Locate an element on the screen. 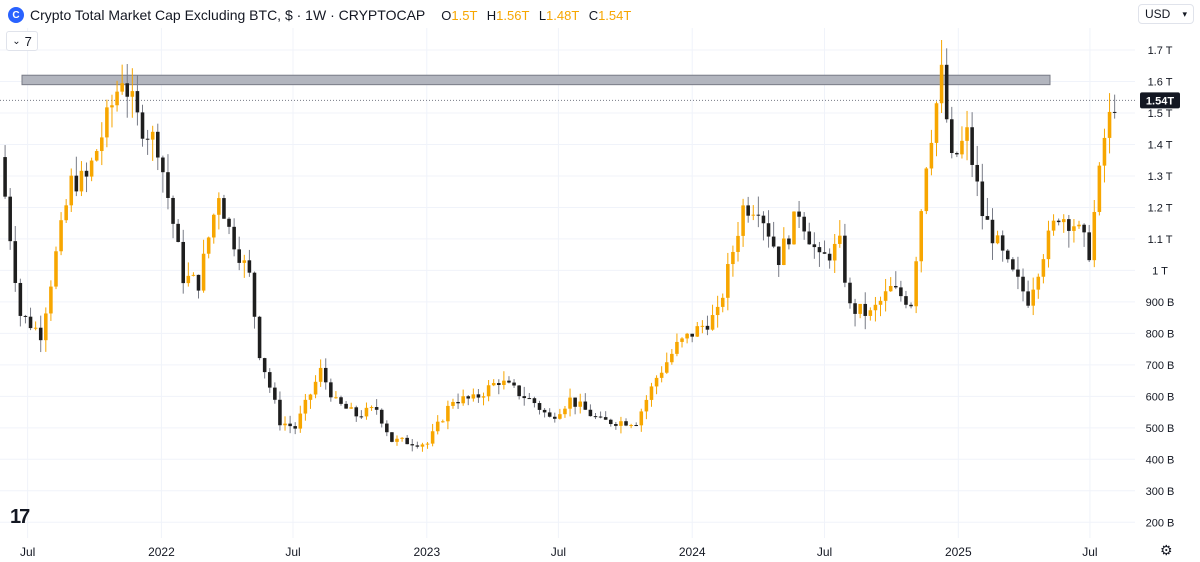 This screenshot has width=1200, height=562. indicators-toggle-button: ⌄ 7 is located at coordinates (22, 41).